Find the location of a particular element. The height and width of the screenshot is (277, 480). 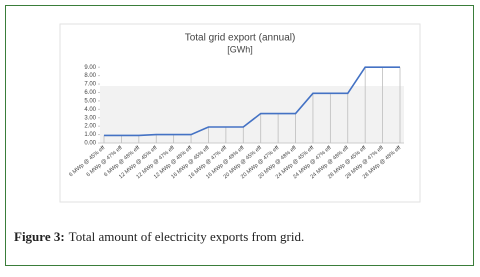

y-tick-label: 9.00 is located at coordinates (90, 68).